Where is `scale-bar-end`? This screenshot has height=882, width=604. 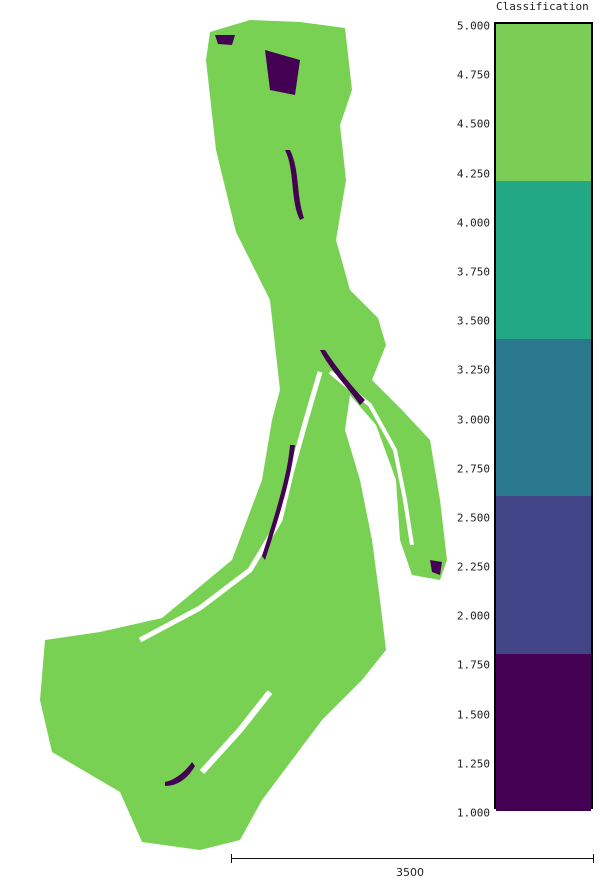
scale-bar-end is located at coordinates (593, 858).